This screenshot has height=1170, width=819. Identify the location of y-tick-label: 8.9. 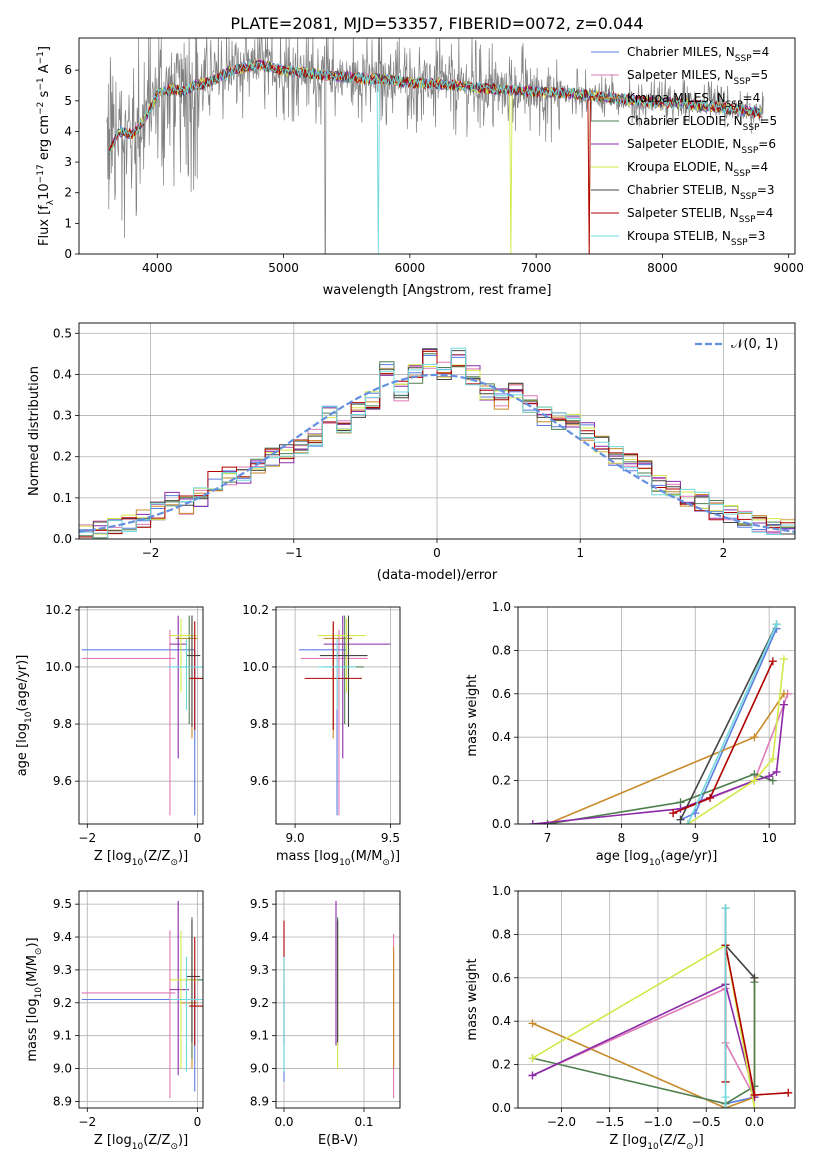
(259, 1101).